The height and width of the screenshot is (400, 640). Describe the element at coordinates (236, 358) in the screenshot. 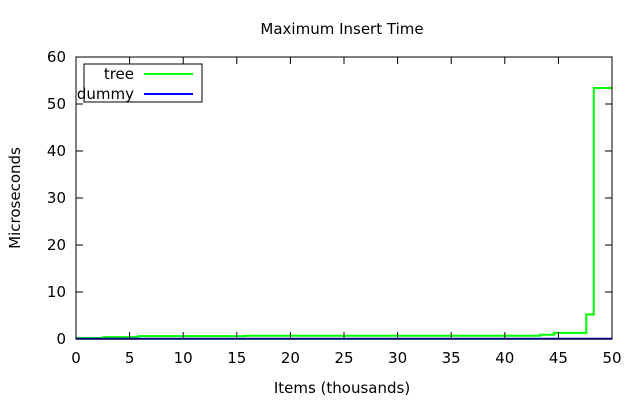

I see `x-tick-label: 15` at that location.